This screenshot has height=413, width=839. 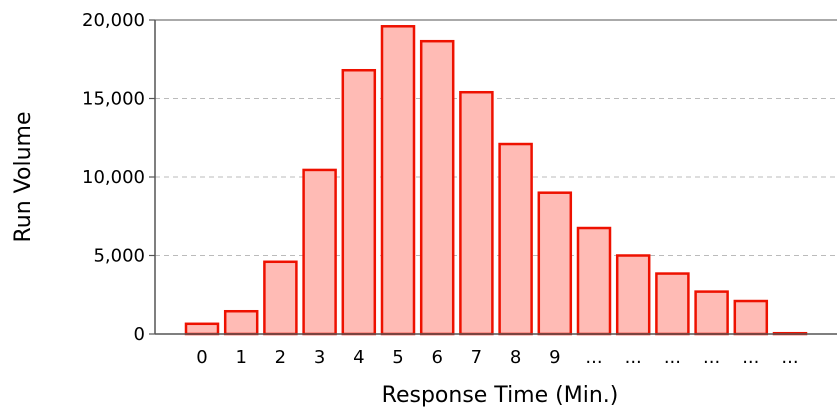 What do you see at coordinates (554, 357) in the screenshot?
I see `x-tick-label: 9` at bounding box center [554, 357].